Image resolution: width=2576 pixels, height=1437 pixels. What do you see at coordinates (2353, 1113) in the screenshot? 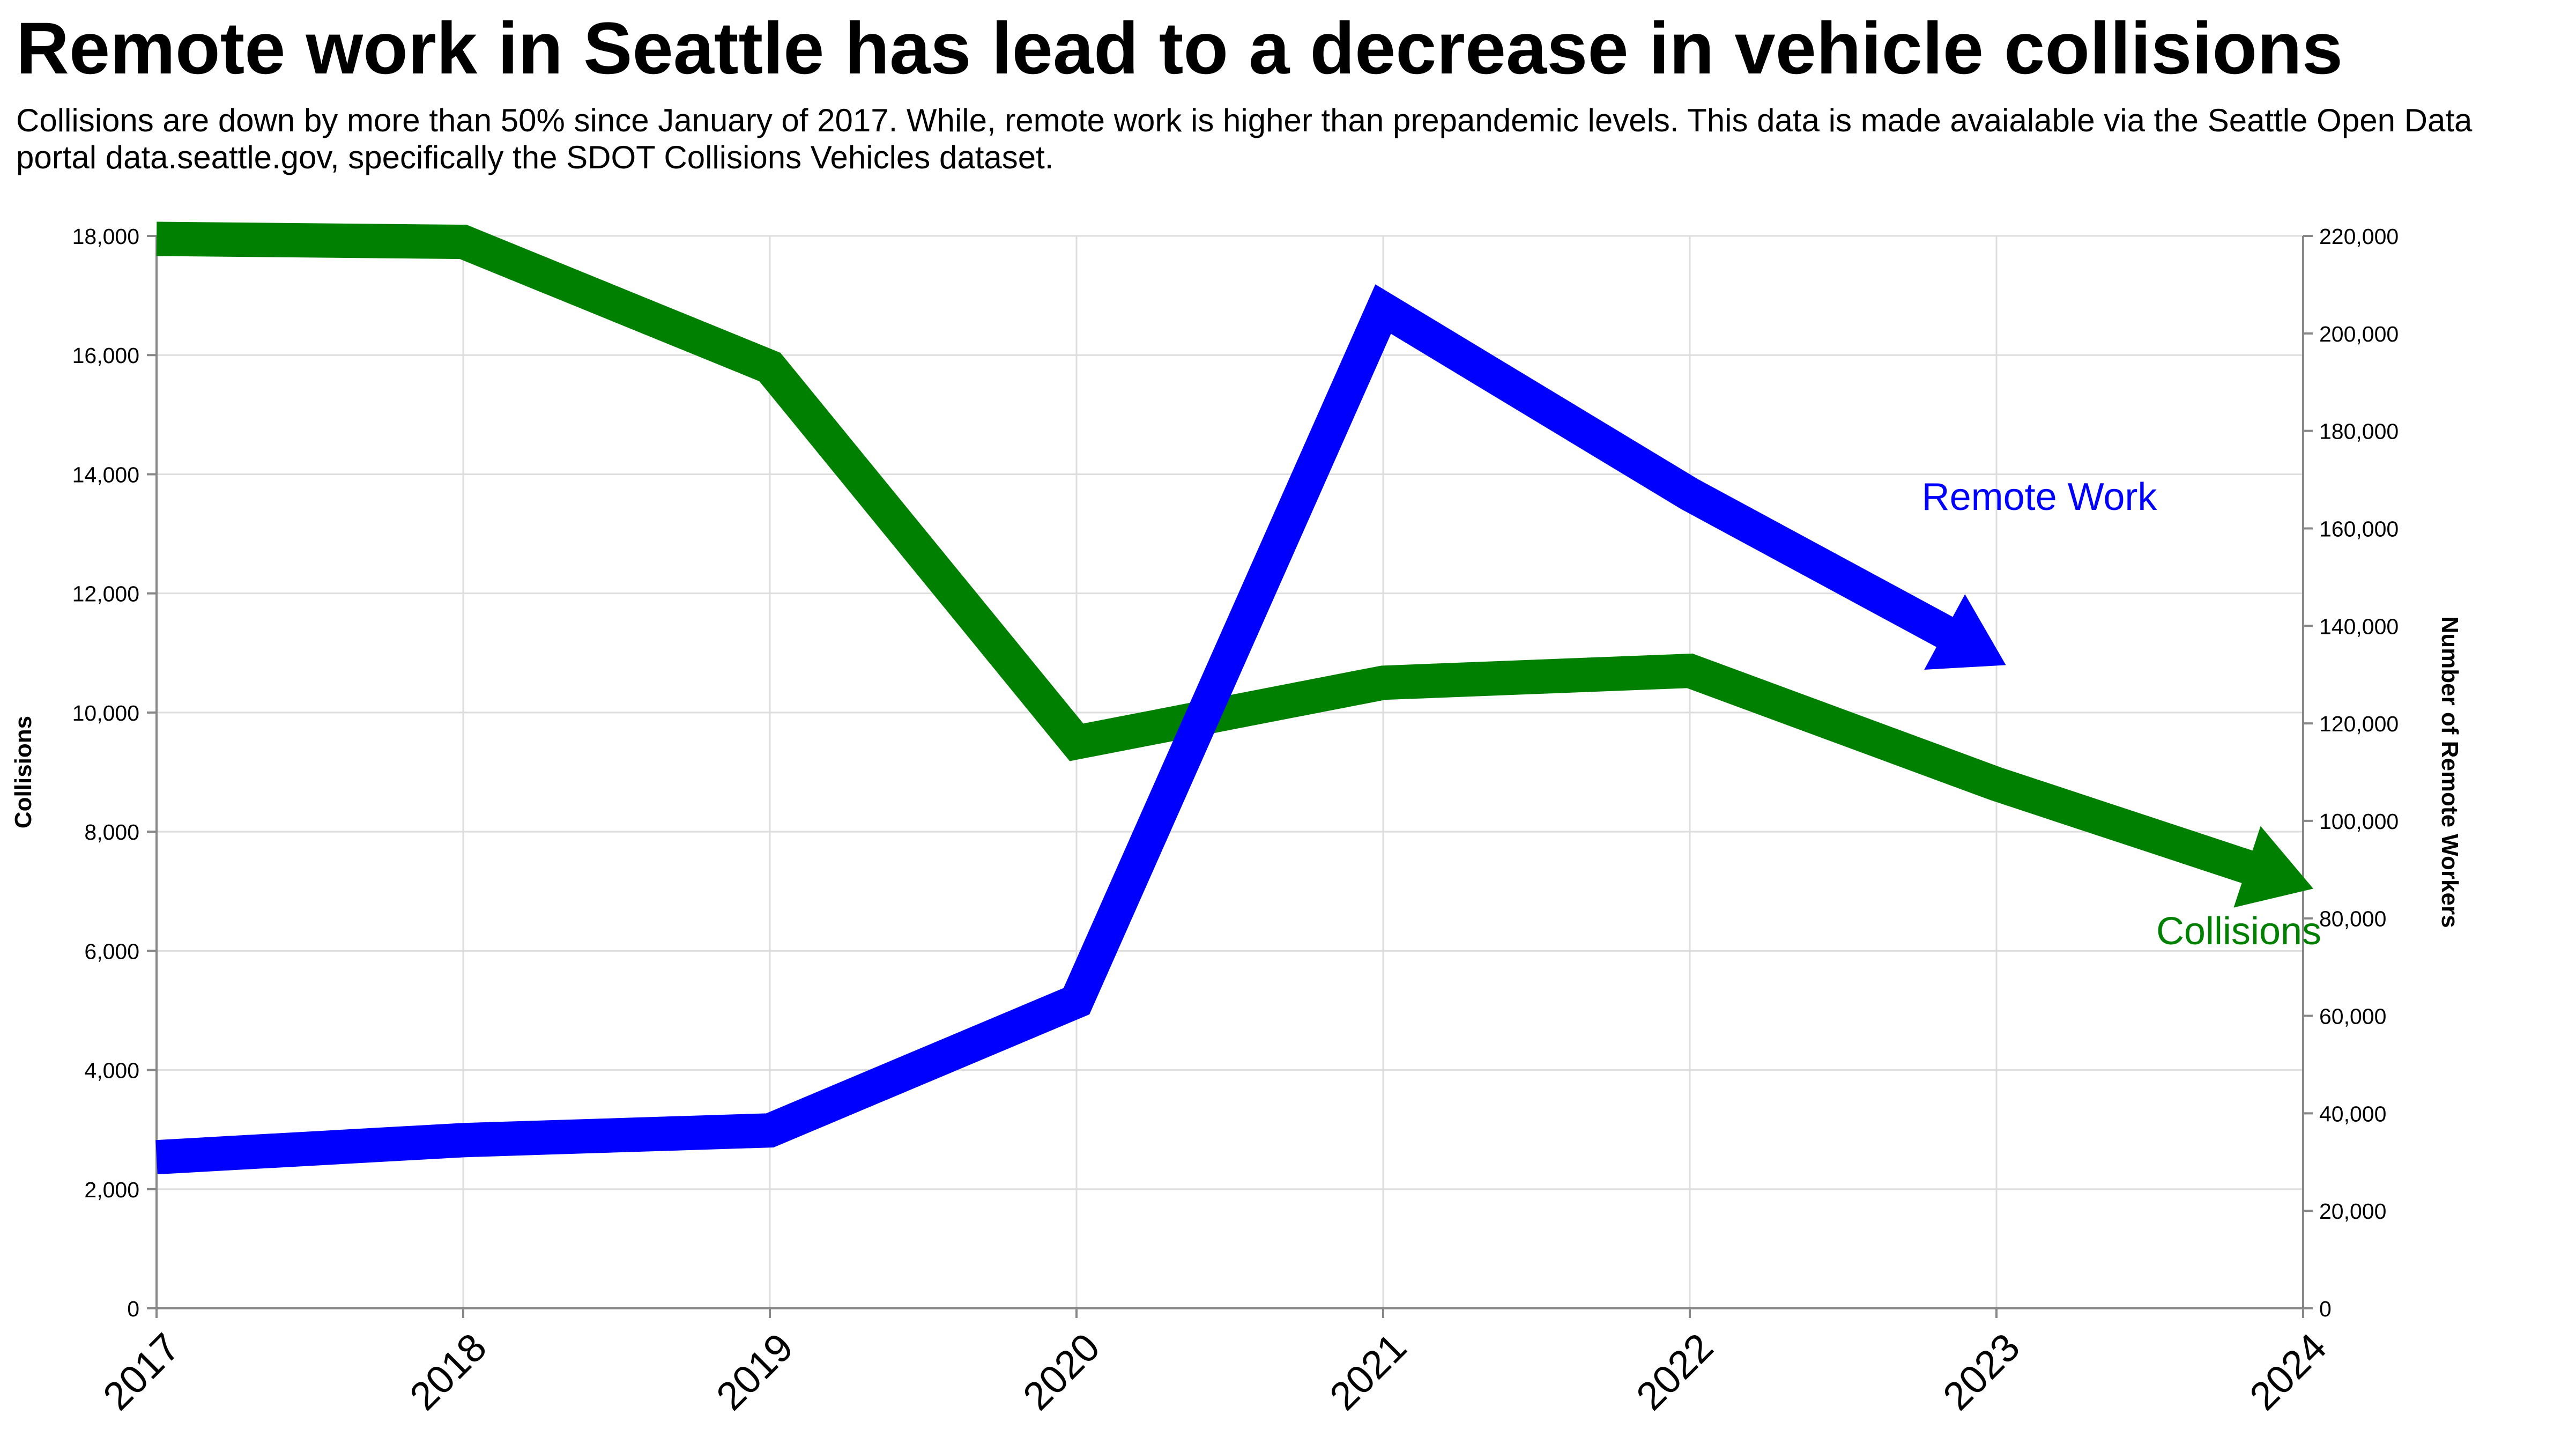
I see `right-tick-label: 40,000` at bounding box center [2353, 1113].